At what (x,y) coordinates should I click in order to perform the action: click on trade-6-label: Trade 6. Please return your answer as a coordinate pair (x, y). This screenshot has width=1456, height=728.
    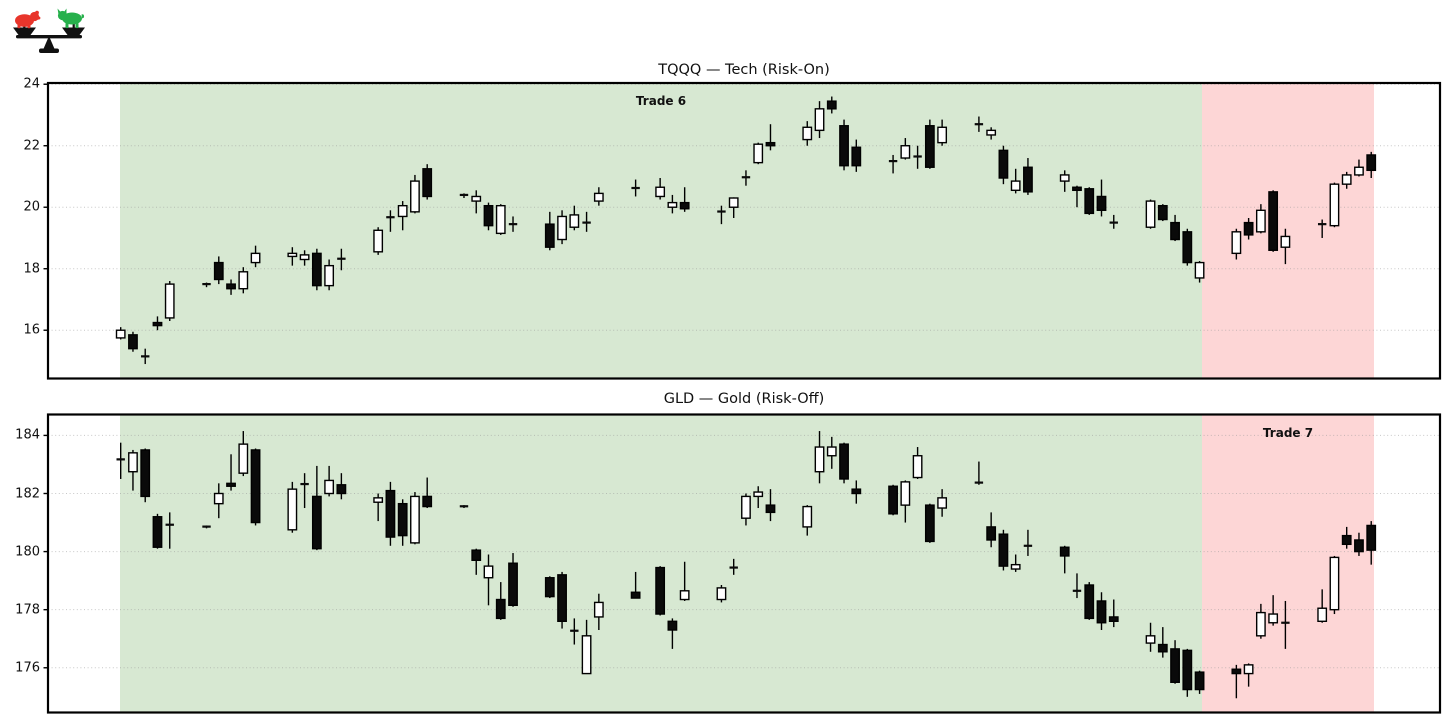
    Looking at the image, I should click on (661, 101).